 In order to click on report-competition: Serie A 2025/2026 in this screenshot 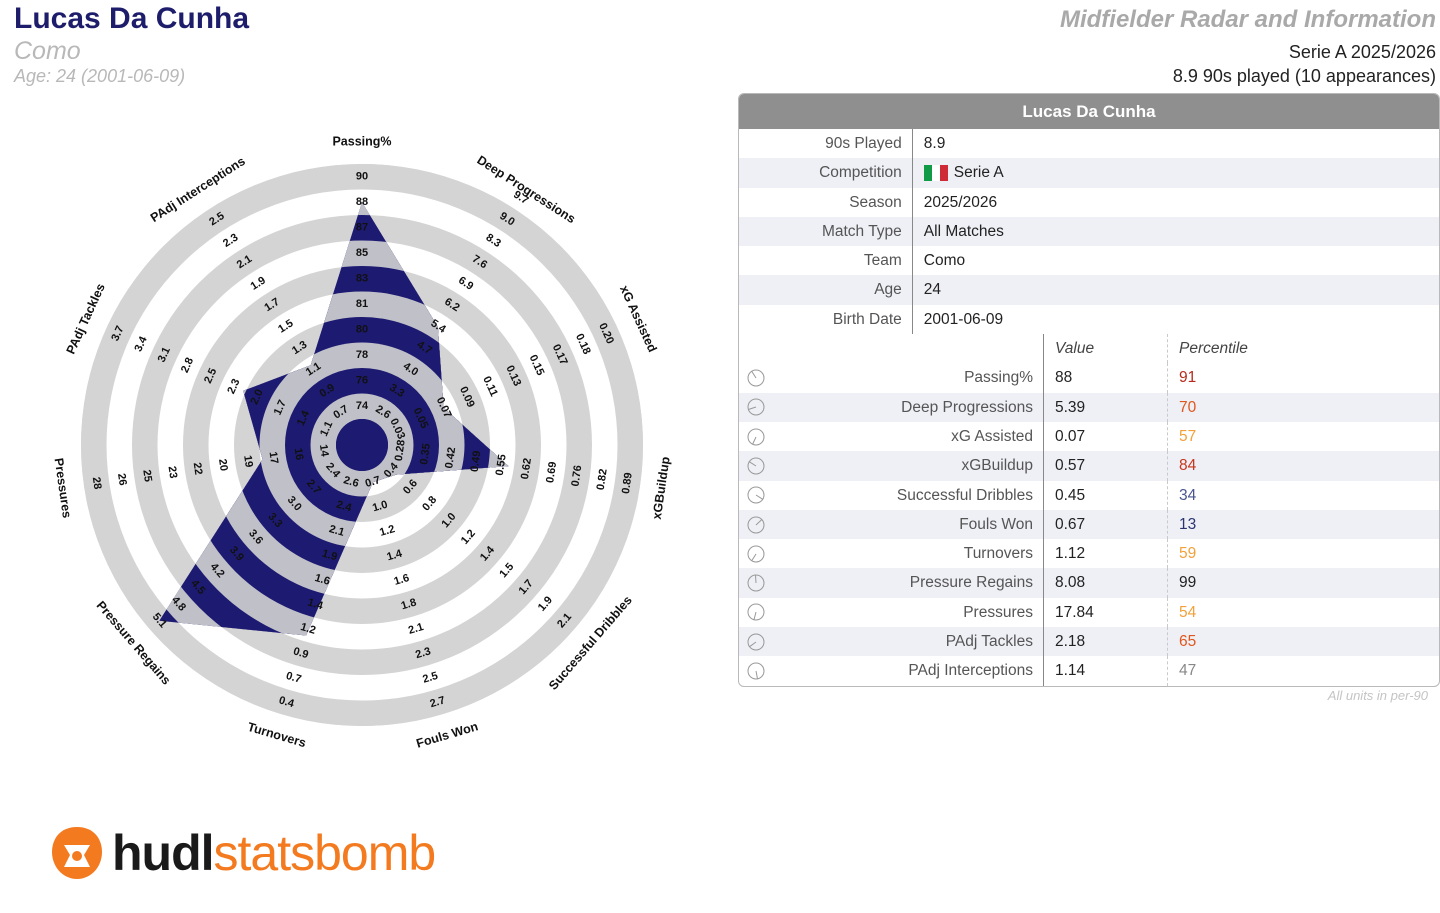, I will do `click(1362, 52)`.